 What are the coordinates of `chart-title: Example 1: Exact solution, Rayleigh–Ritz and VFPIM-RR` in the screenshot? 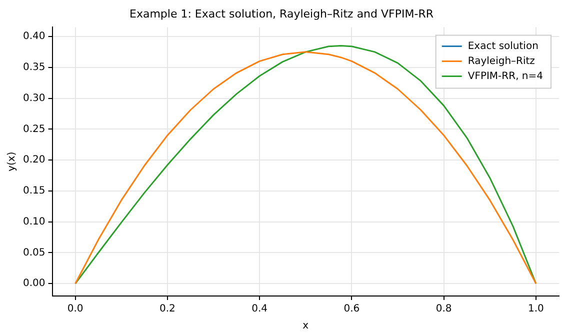 It's located at (282, 13).